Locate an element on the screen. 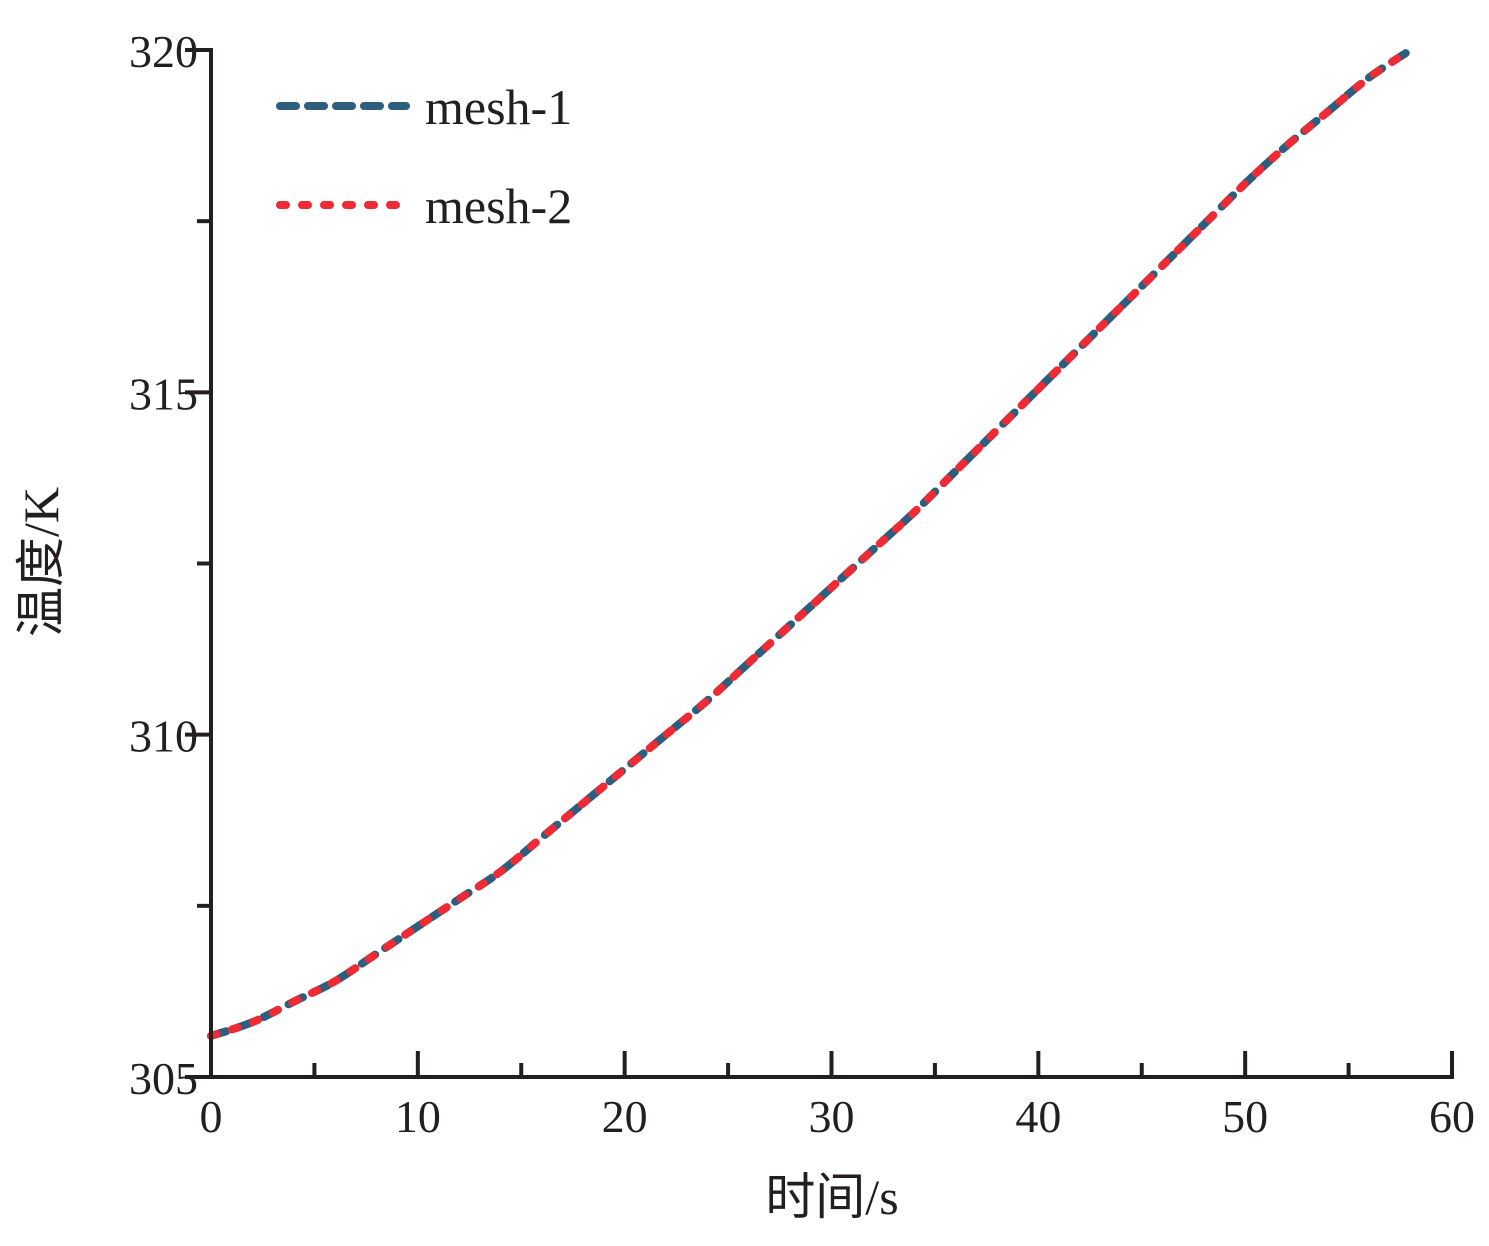 The image size is (1489, 1246). x-tick-label: 10 is located at coordinates (418, 1116).